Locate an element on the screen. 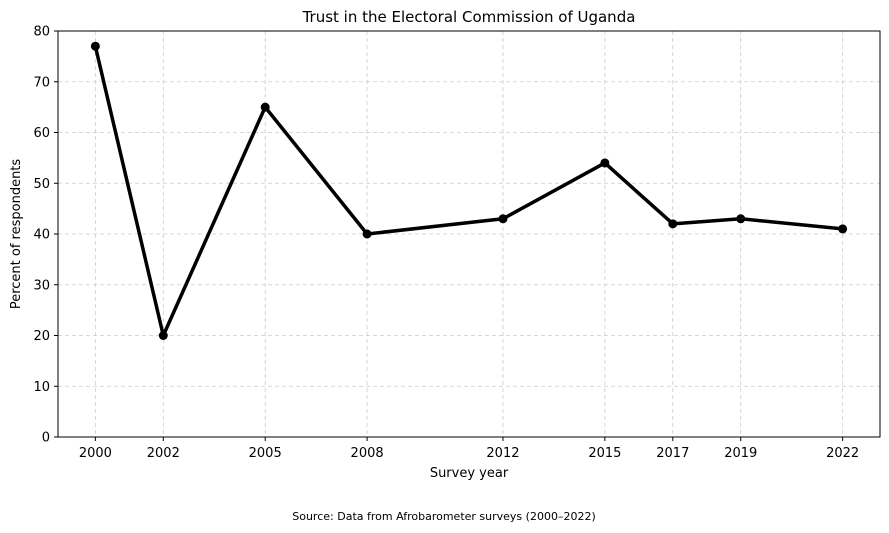 This screenshot has width=889, height=533. y-tick-label: 0 is located at coordinates (46, 438).